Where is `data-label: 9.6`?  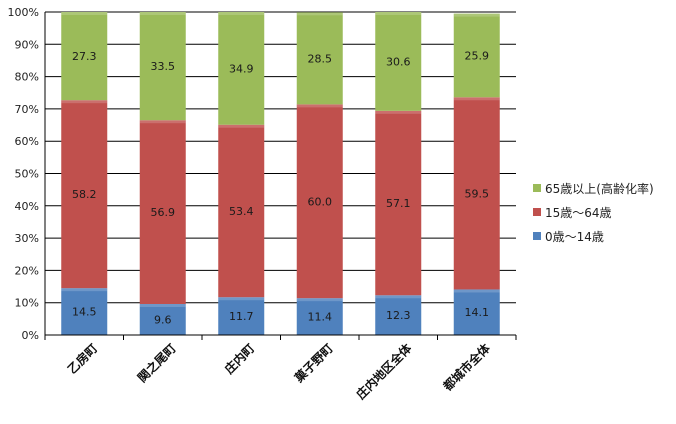
data-label: 9.6 is located at coordinates (163, 319).